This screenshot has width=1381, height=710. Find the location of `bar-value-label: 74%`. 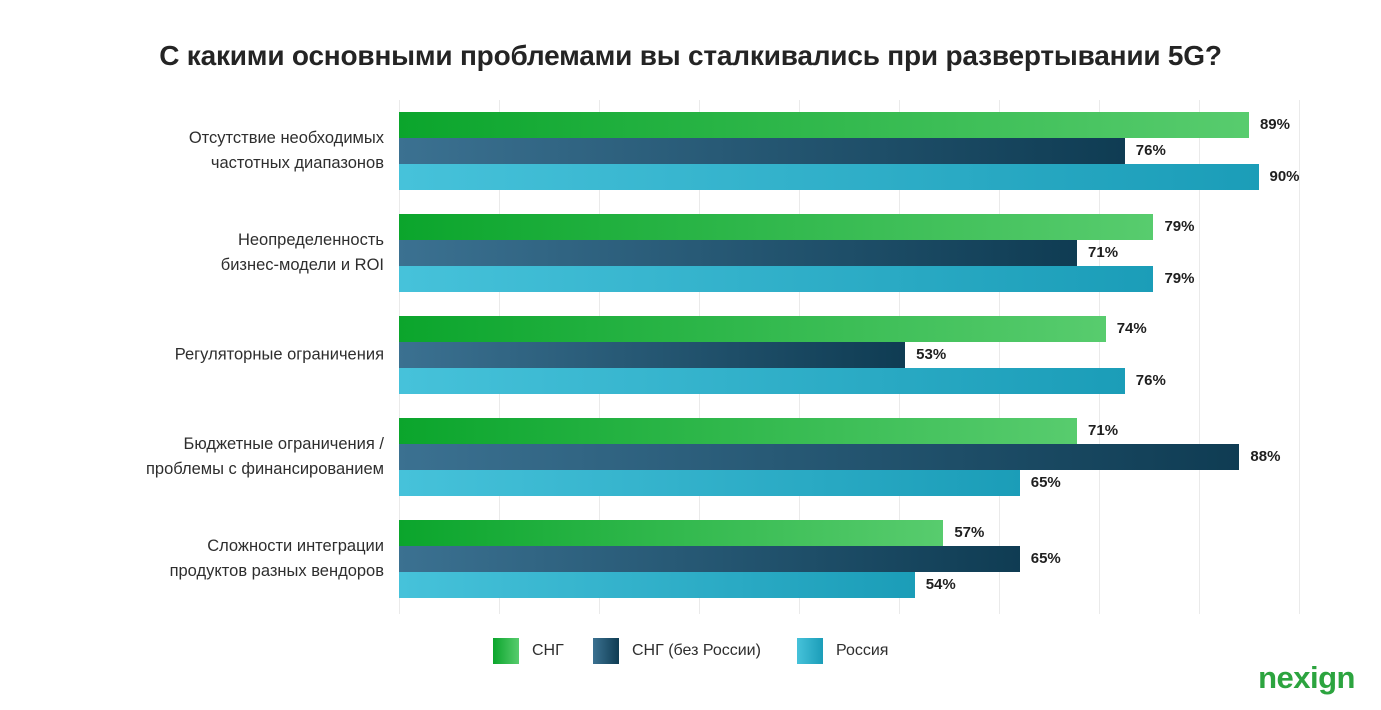

bar-value-label: 74% is located at coordinates (1131, 328).